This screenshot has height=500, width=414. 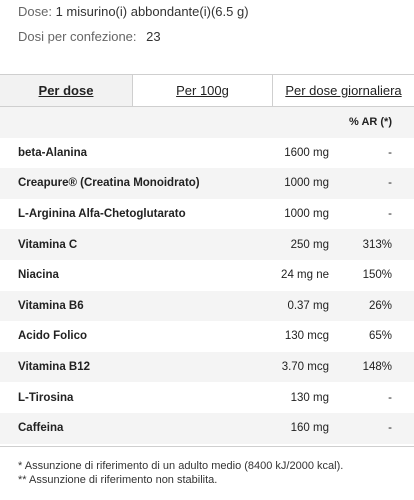 What do you see at coordinates (207, 214) in the screenshot?
I see `table-row: L-Arginina Alfa-Chetoglutarato 1000 mg -` at bounding box center [207, 214].